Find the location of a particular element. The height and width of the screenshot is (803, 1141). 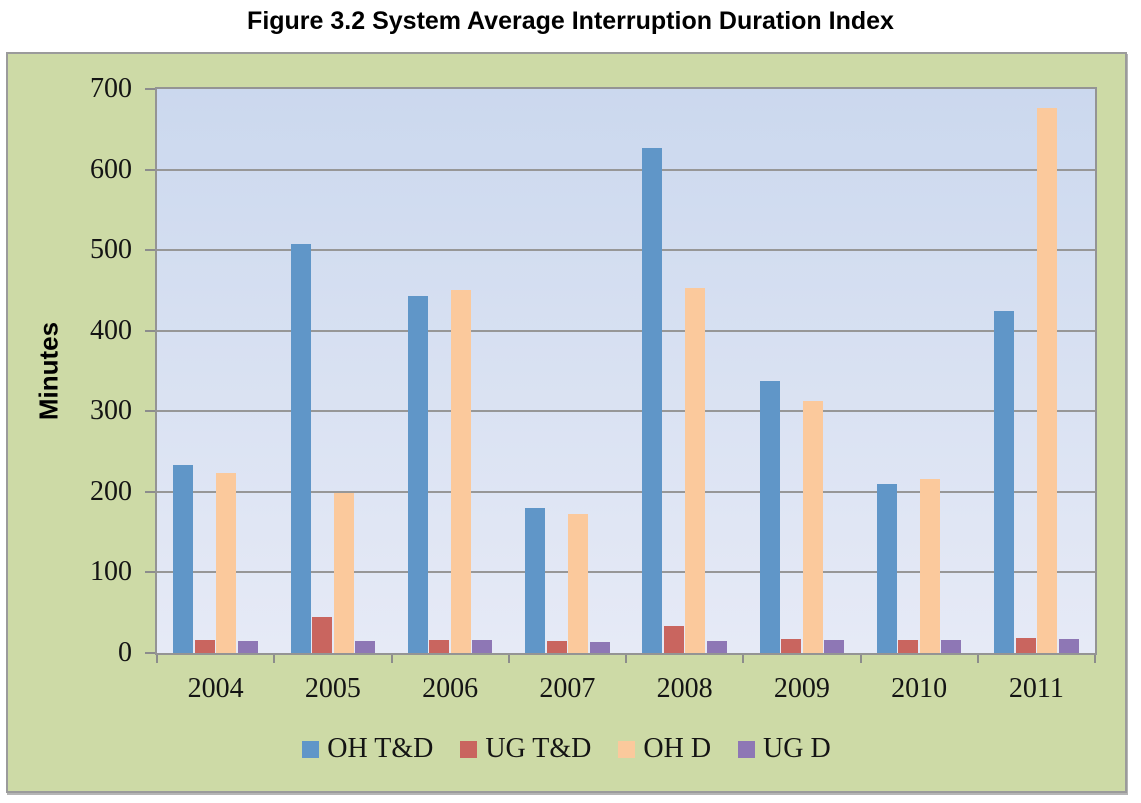

bar-ug-t-d-2006 is located at coordinates (439, 646).